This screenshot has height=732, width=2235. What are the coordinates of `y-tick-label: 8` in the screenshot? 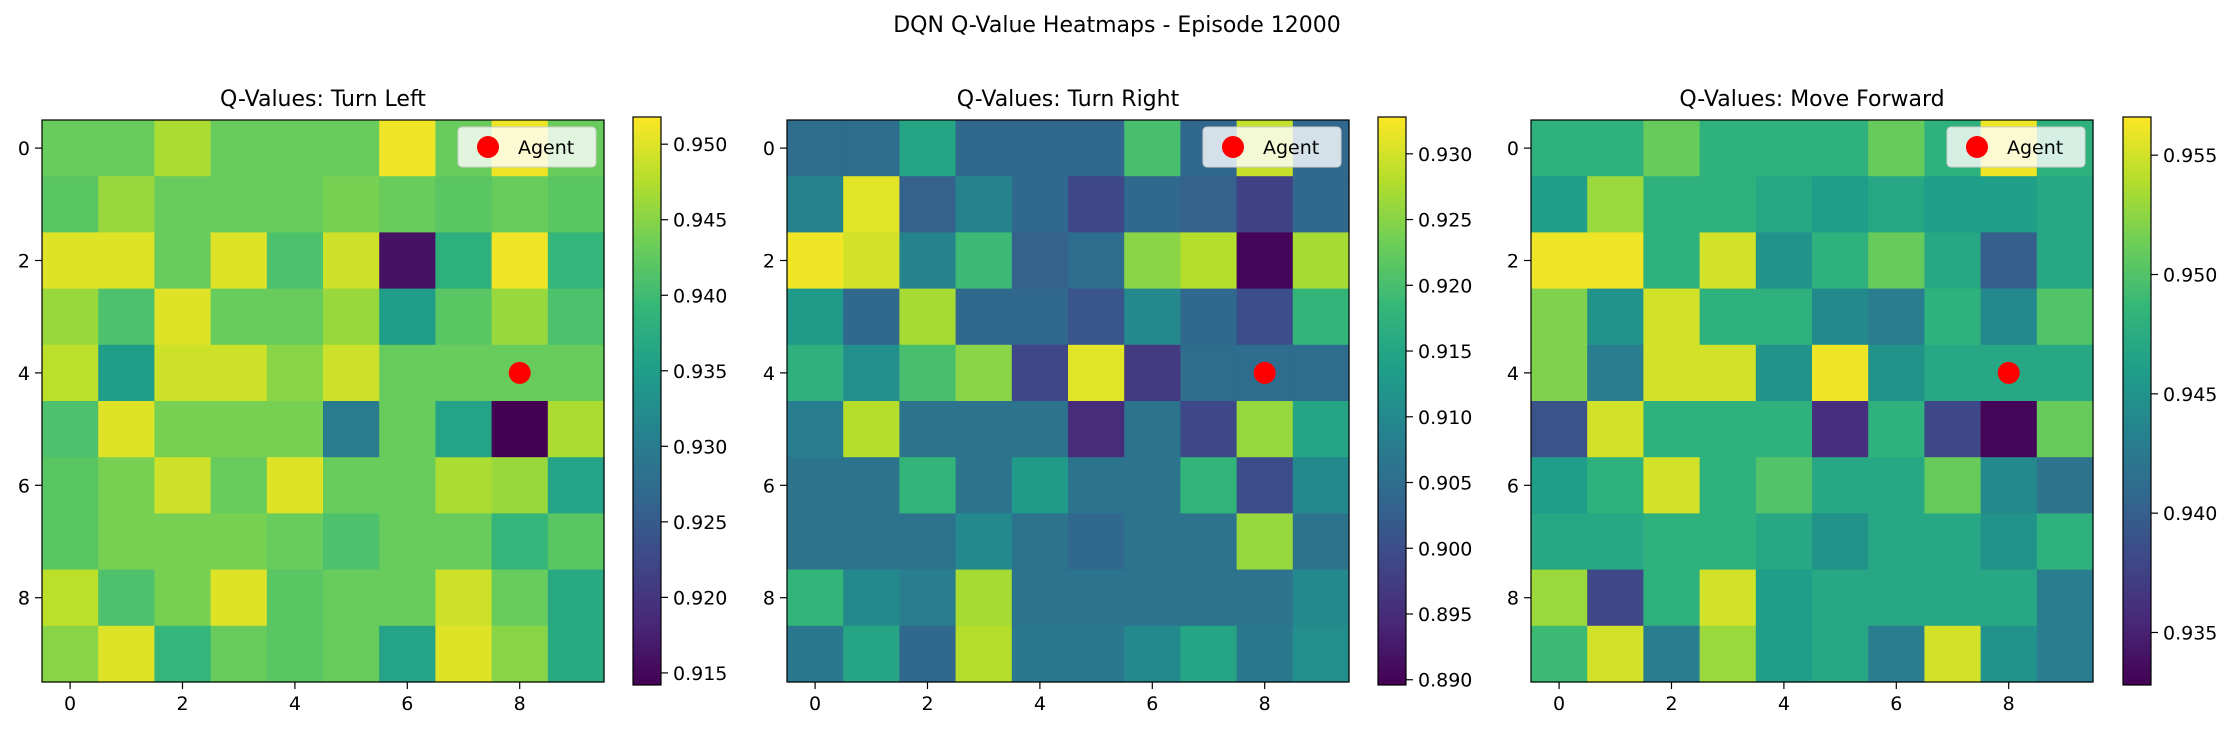 It's located at (769, 599).